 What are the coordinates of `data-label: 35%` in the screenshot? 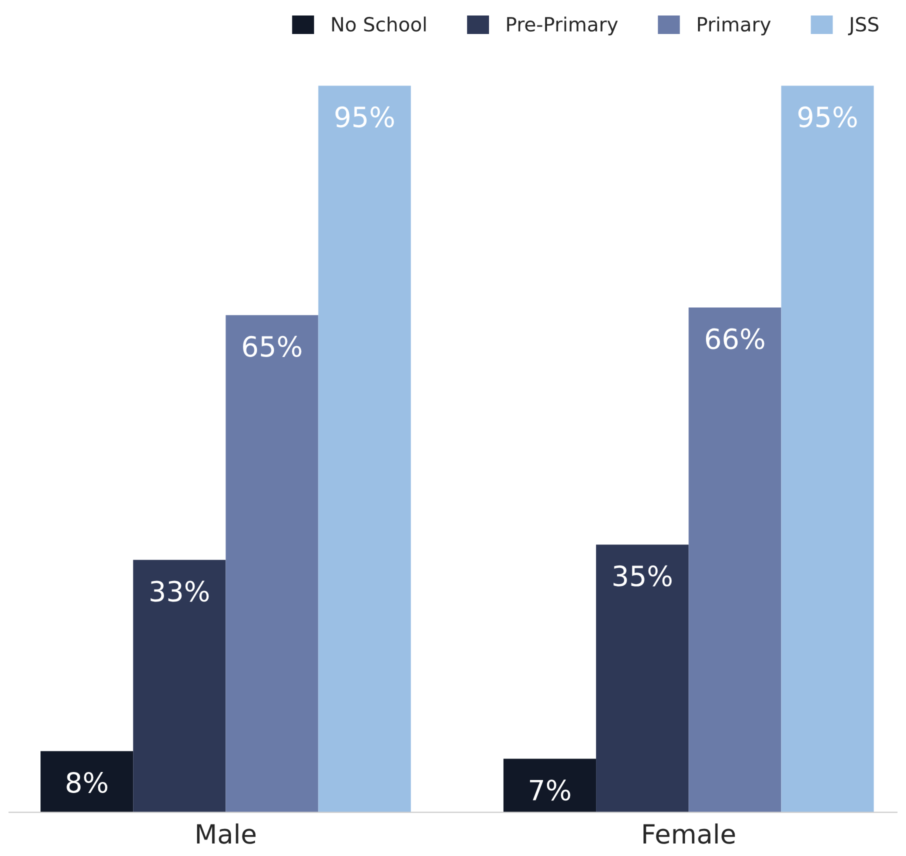 It's located at (643, 575).